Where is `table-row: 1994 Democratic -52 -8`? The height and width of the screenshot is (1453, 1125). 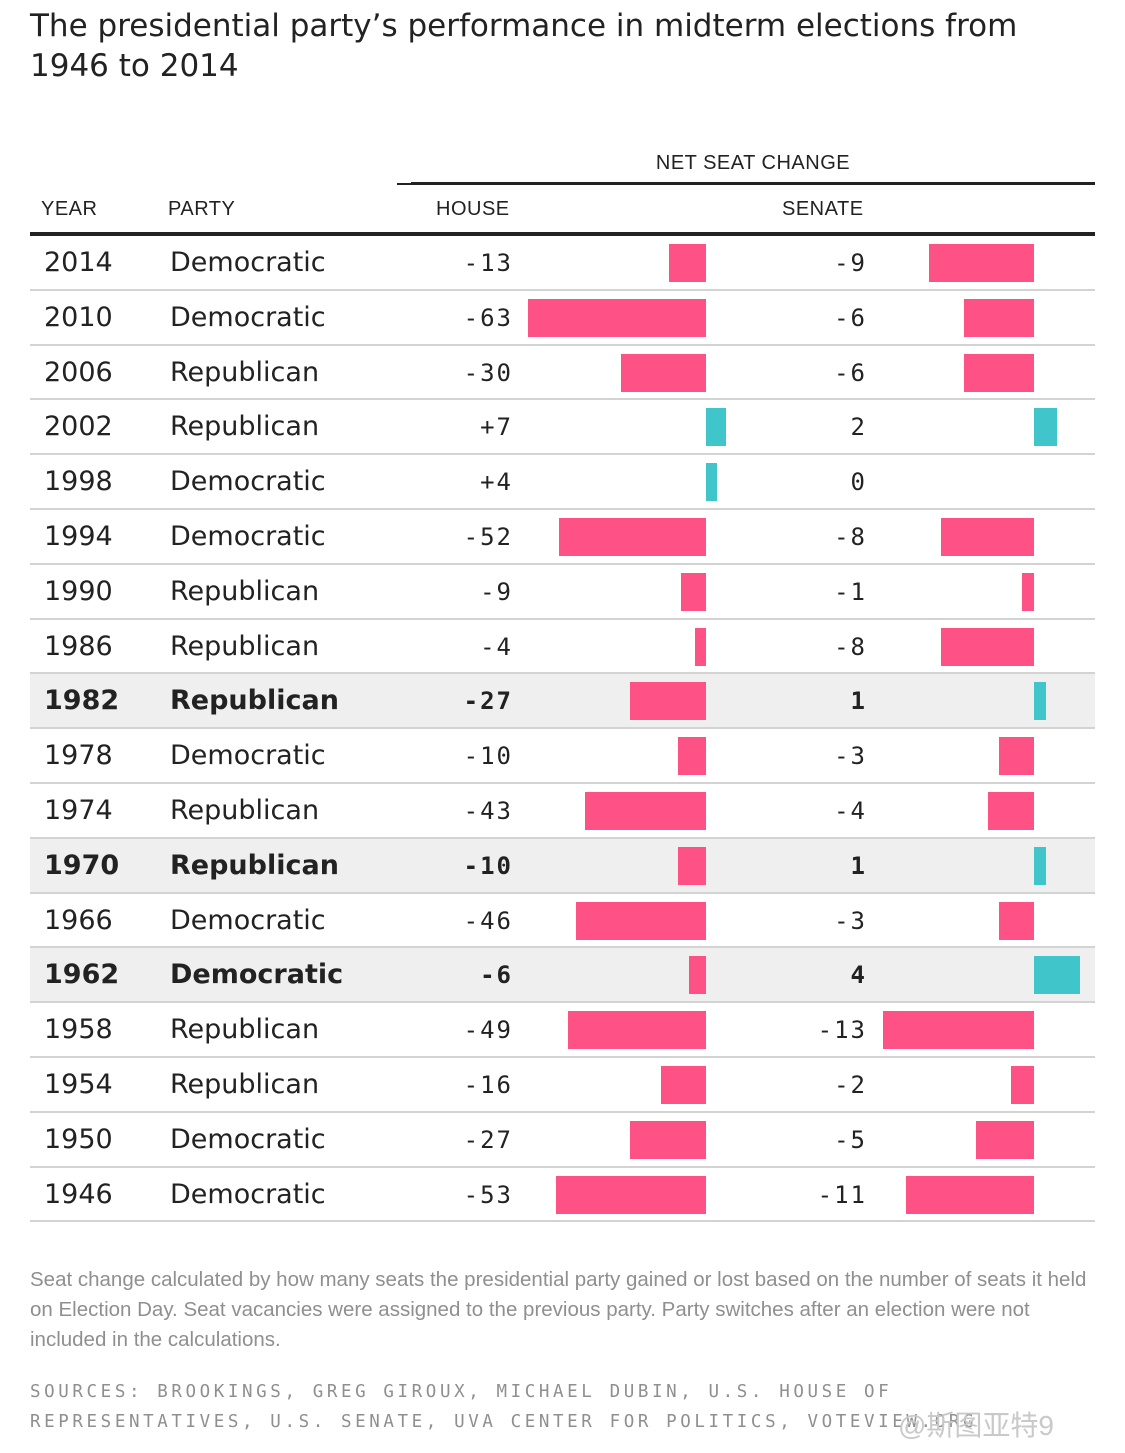
table-row: 1994 Democratic -52 -8 is located at coordinates (562, 537).